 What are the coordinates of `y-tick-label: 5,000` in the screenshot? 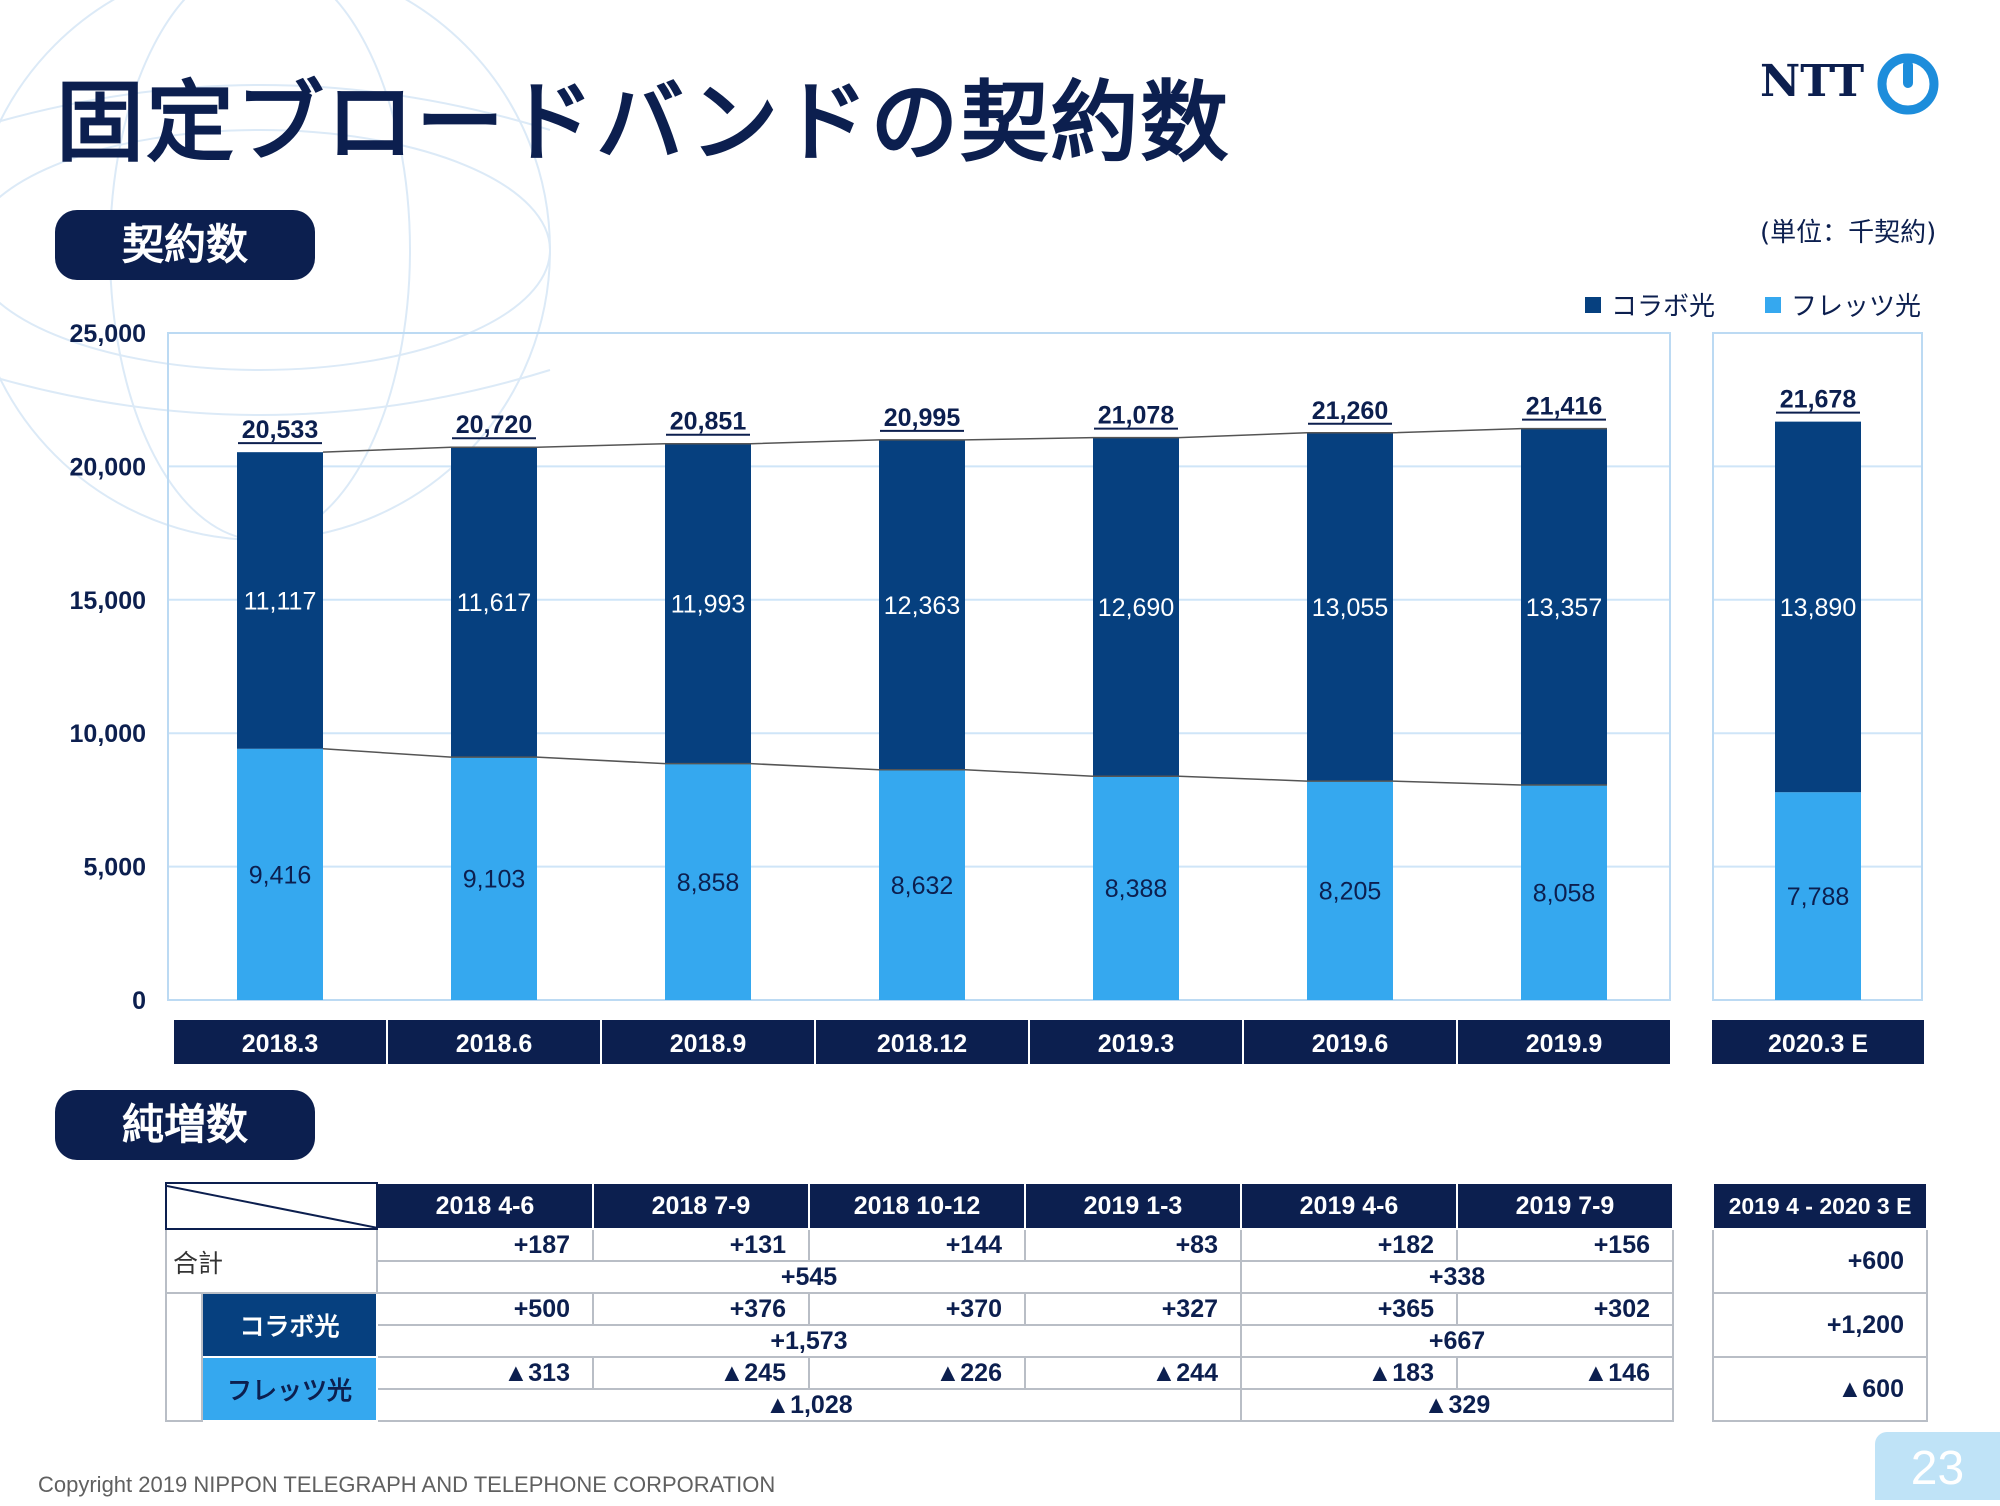 It's located at (114, 868).